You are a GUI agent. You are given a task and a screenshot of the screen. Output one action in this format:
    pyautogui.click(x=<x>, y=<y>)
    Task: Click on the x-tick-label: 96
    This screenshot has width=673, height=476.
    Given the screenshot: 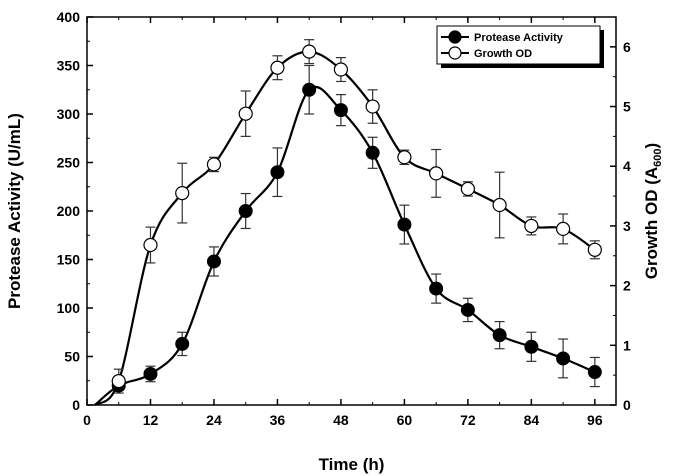 What is the action you would take?
    pyautogui.click(x=595, y=420)
    